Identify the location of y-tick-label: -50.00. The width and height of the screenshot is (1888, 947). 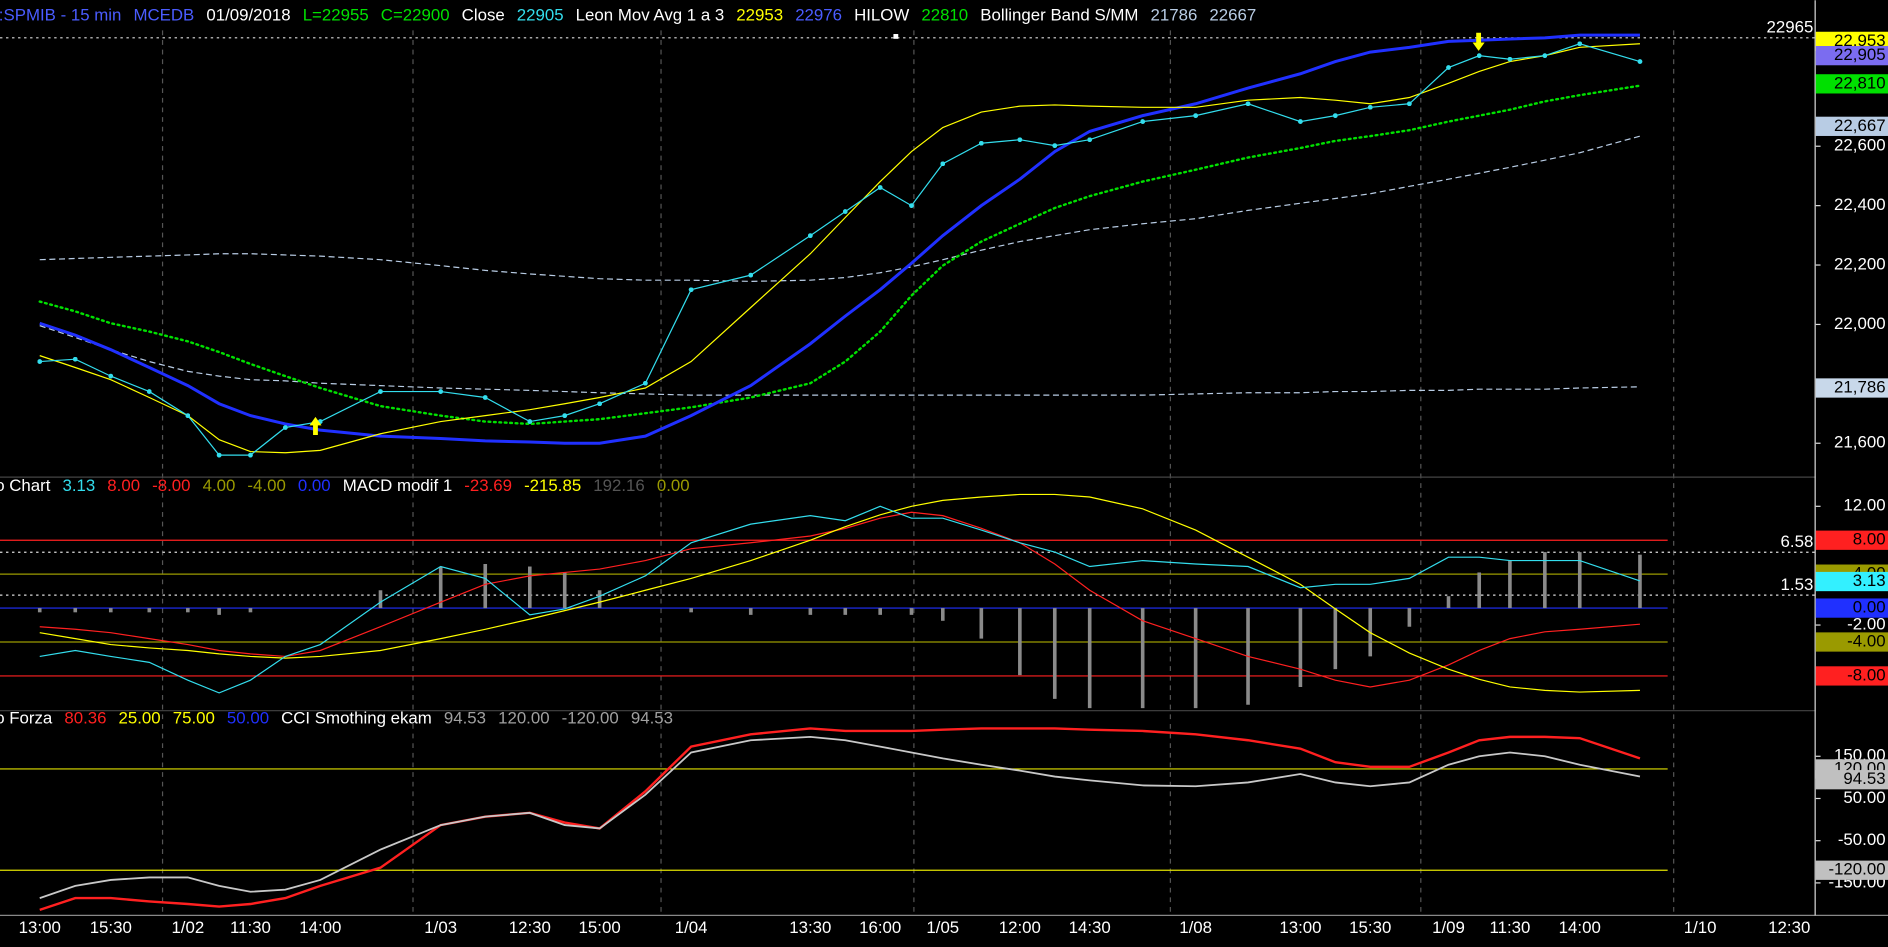
(1862, 839).